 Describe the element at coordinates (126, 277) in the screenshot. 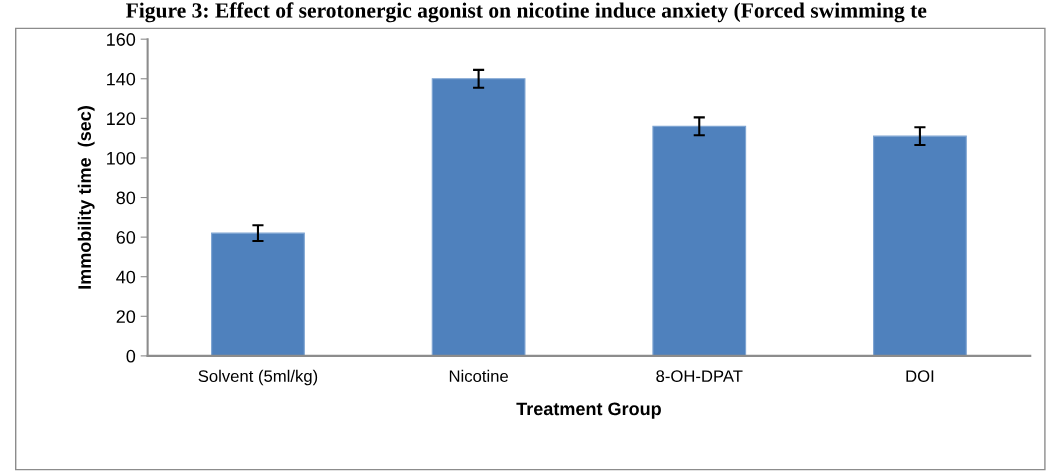

I see `y-tick-label: 40` at that location.